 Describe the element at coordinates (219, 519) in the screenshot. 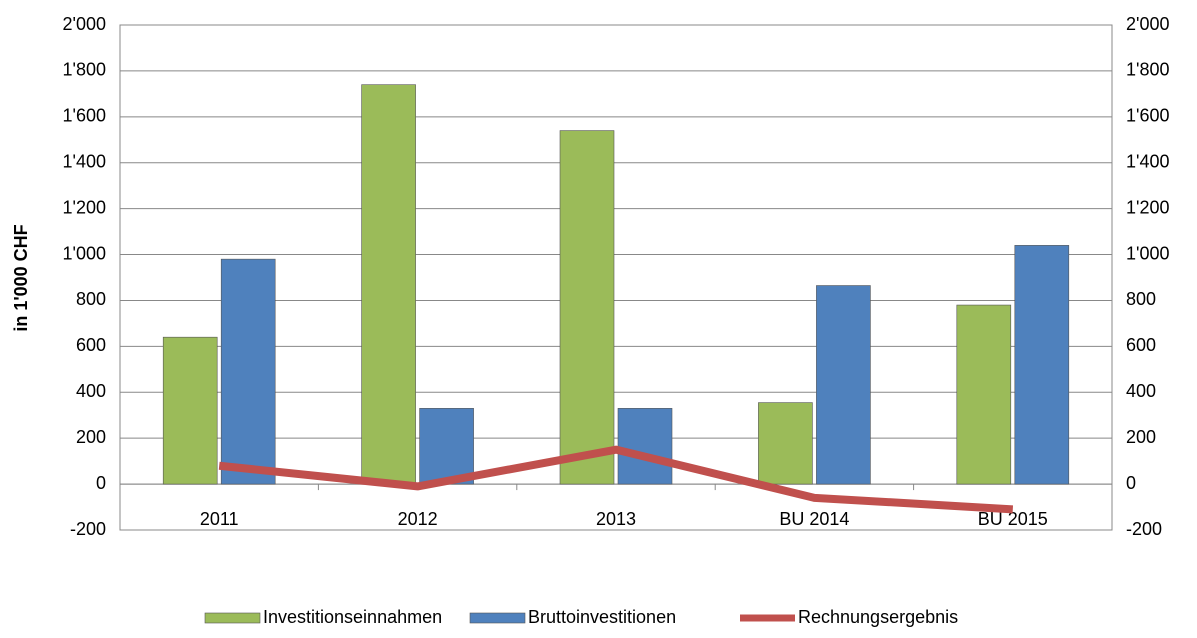

I see `x-tick-label: 2011` at that location.